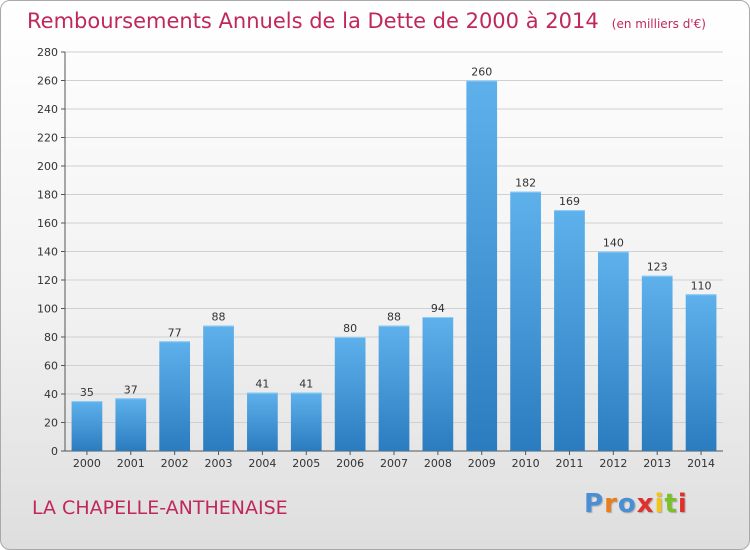 This screenshot has height=550, width=750. I want to click on y-tick-label: 180, so click(47, 195).